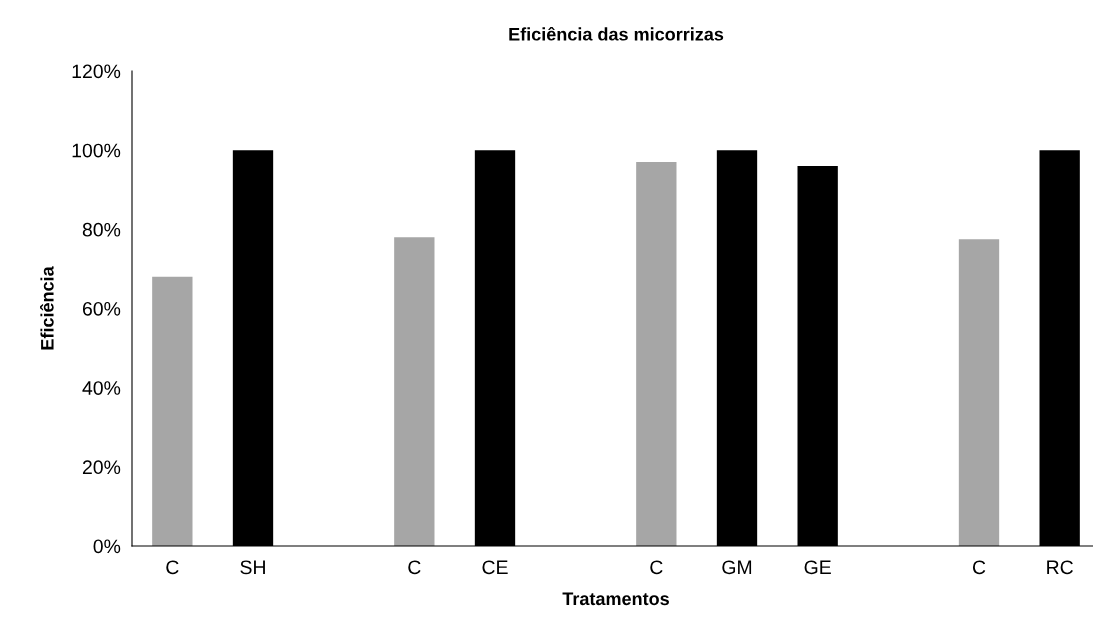 This screenshot has height=629, width=1093. Describe the element at coordinates (252, 567) in the screenshot. I see `x-tick-label: SH` at that location.